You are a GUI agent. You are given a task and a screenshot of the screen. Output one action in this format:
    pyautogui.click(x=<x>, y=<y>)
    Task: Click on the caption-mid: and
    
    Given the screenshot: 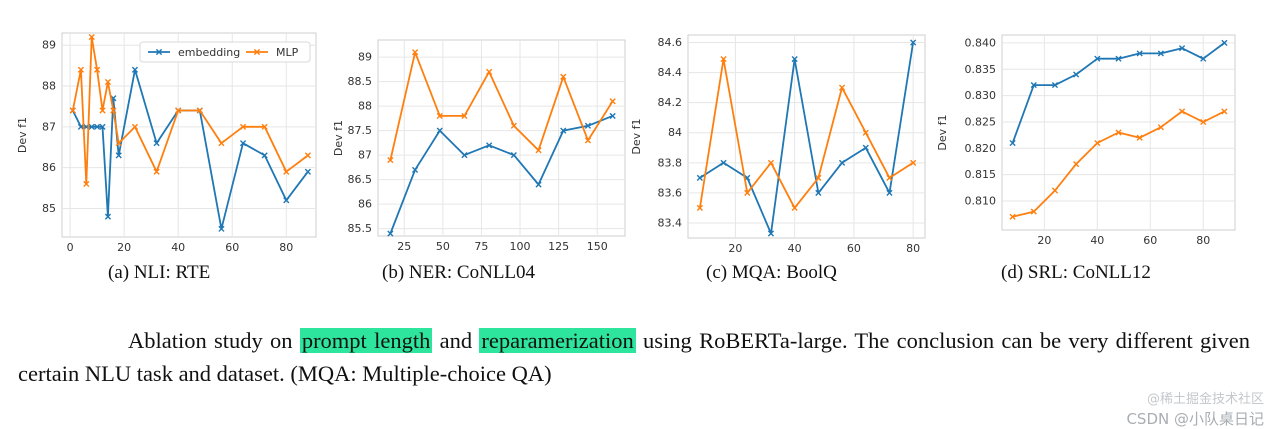 What is the action you would take?
    pyautogui.click(x=456, y=340)
    